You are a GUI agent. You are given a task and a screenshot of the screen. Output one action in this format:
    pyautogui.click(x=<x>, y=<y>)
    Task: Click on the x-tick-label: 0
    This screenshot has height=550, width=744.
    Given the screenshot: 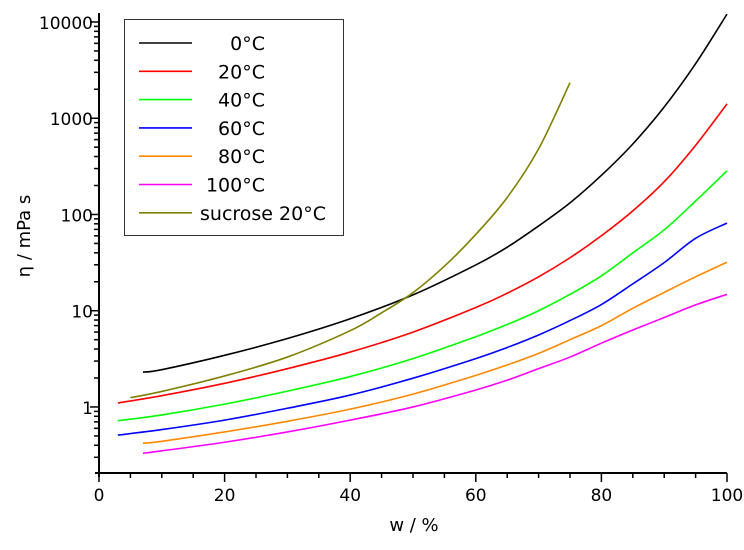 What is the action you would take?
    pyautogui.click(x=99, y=496)
    